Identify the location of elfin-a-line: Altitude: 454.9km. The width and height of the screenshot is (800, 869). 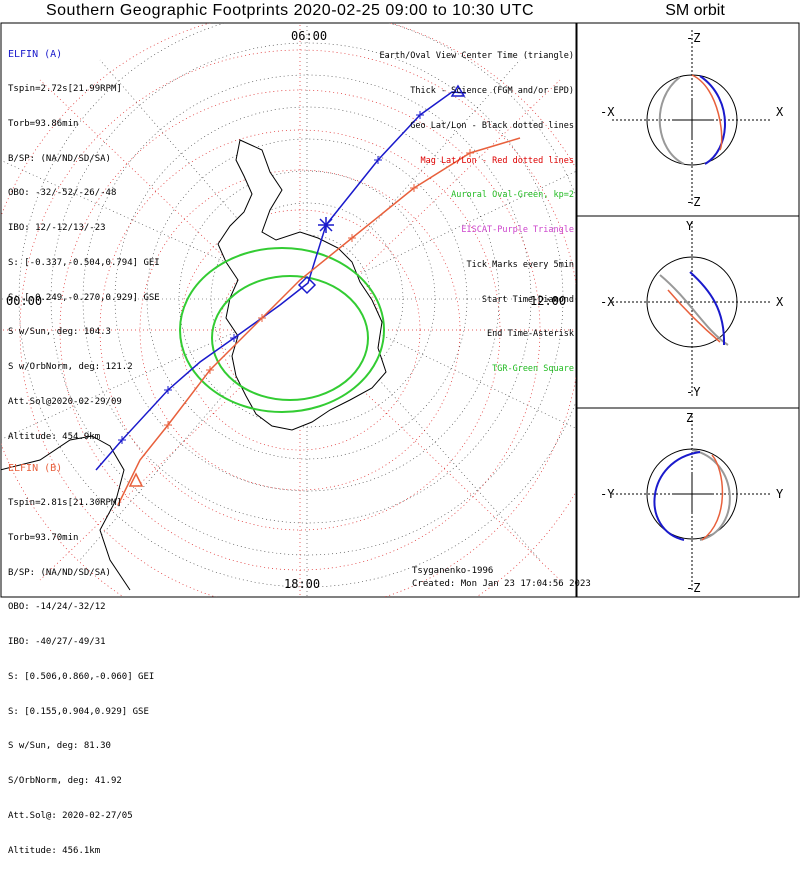
(54, 436).